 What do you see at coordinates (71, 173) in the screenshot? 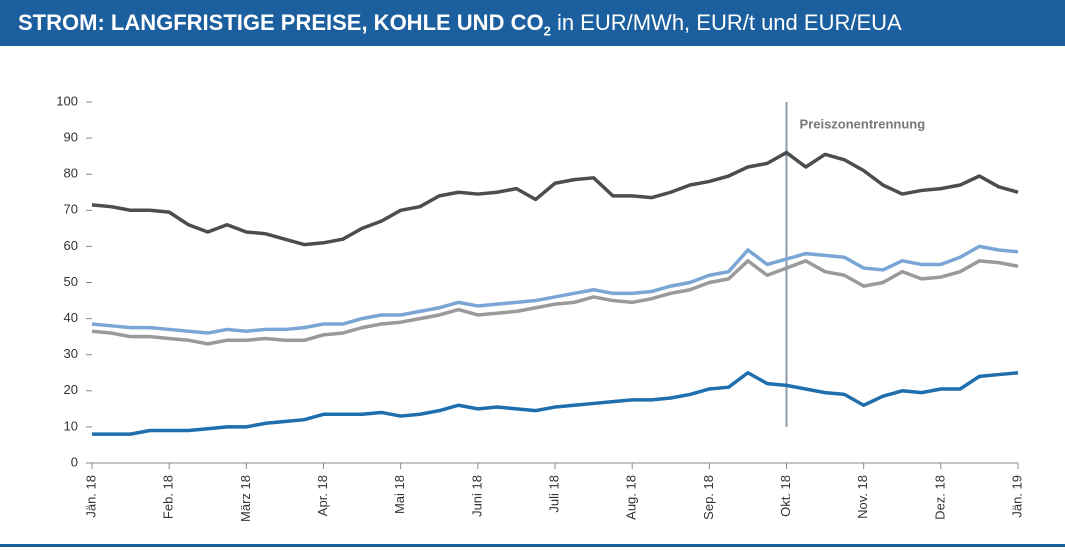
I see `y-tick-label: 80` at bounding box center [71, 173].